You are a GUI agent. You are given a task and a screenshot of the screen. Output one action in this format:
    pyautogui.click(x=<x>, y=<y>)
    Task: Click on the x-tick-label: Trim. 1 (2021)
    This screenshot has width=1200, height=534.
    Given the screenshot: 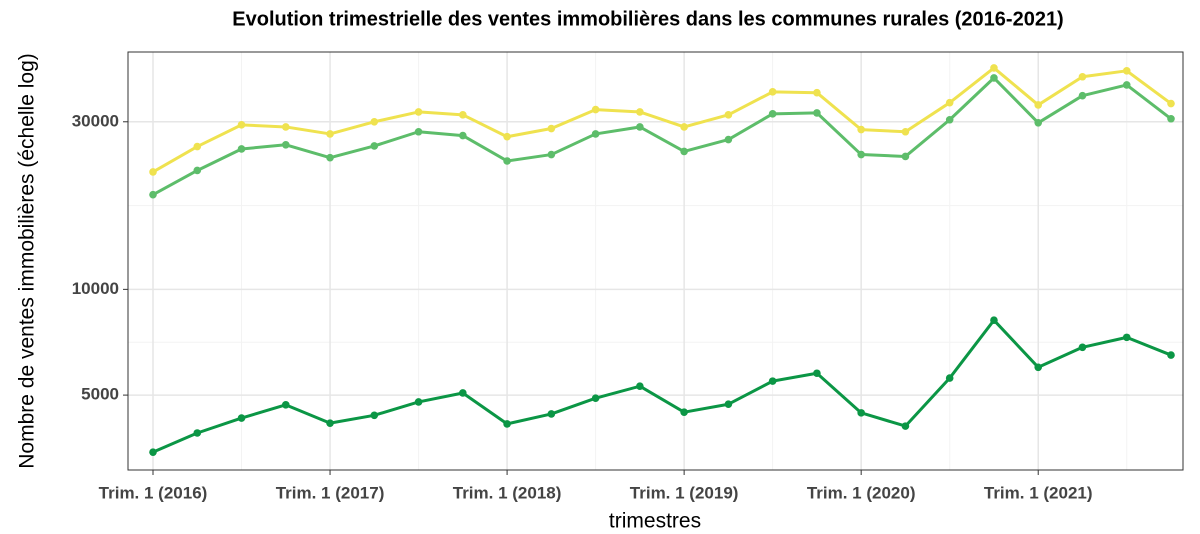 What is the action you would take?
    pyautogui.click(x=1038, y=492)
    